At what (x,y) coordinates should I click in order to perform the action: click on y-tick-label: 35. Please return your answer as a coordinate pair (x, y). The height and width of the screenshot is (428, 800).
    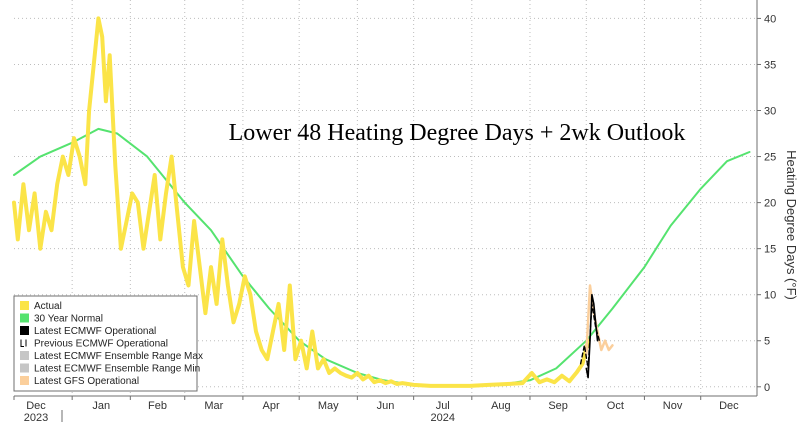
    Looking at the image, I should click on (770, 65).